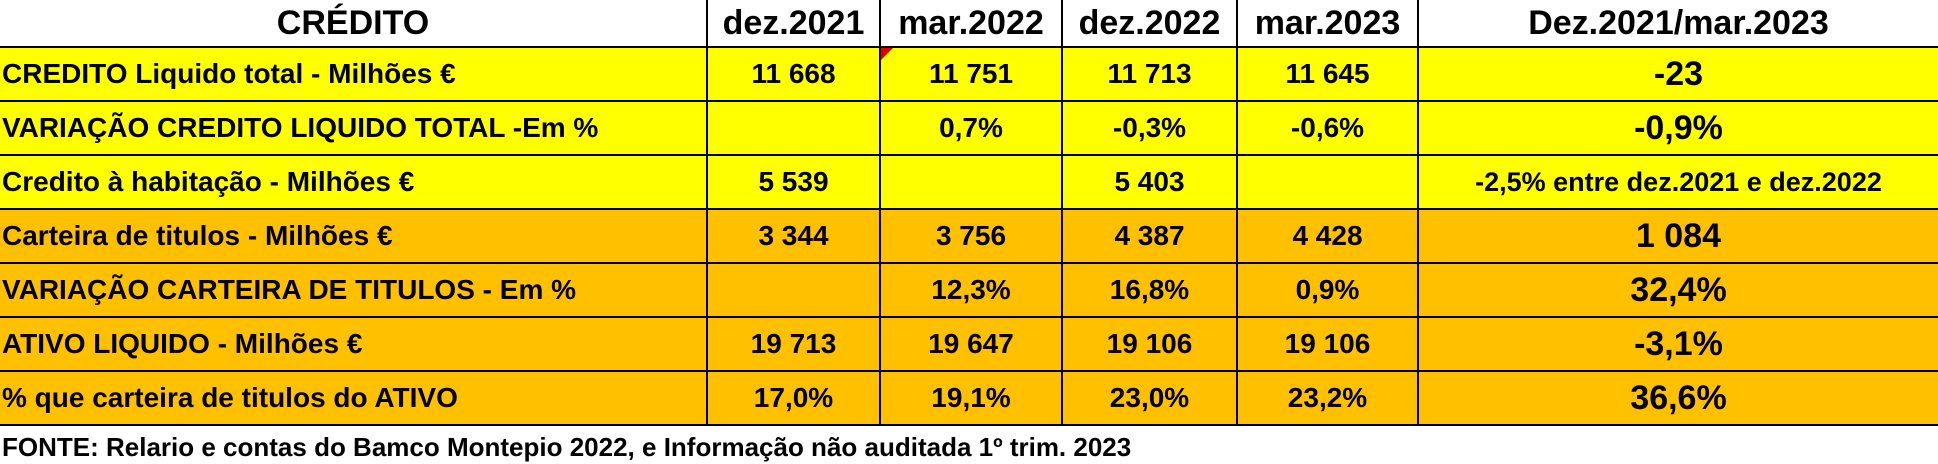 Image resolution: width=1938 pixels, height=464 pixels. What do you see at coordinates (1327, 236) in the screenshot?
I see `table-cell: 4 428` at bounding box center [1327, 236].